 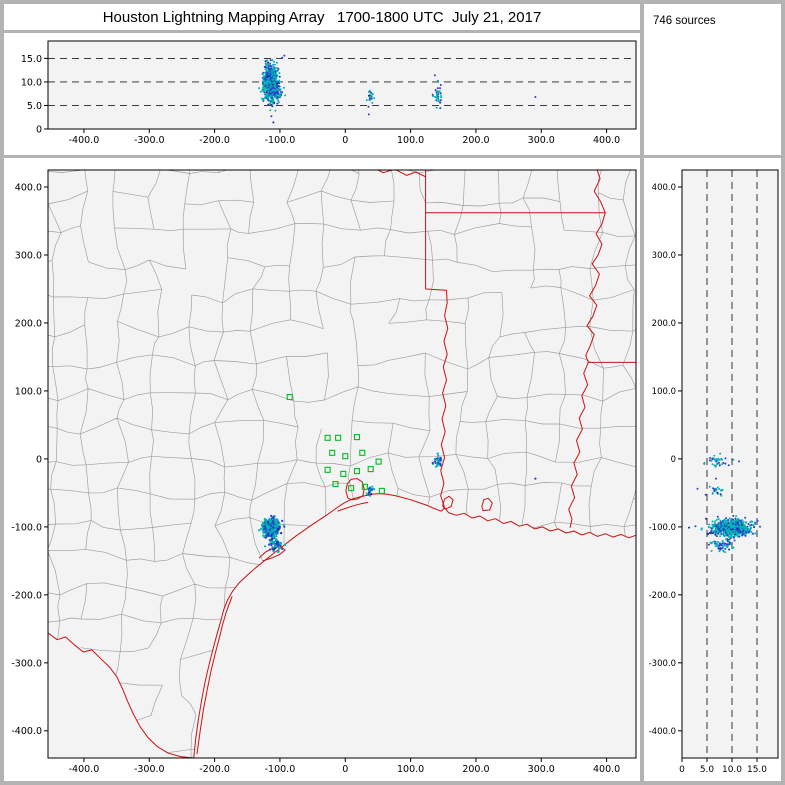 What do you see at coordinates (684, 21) in the screenshot?
I see `sources-count-label: 746 sources` at bounding box center [684, 21].